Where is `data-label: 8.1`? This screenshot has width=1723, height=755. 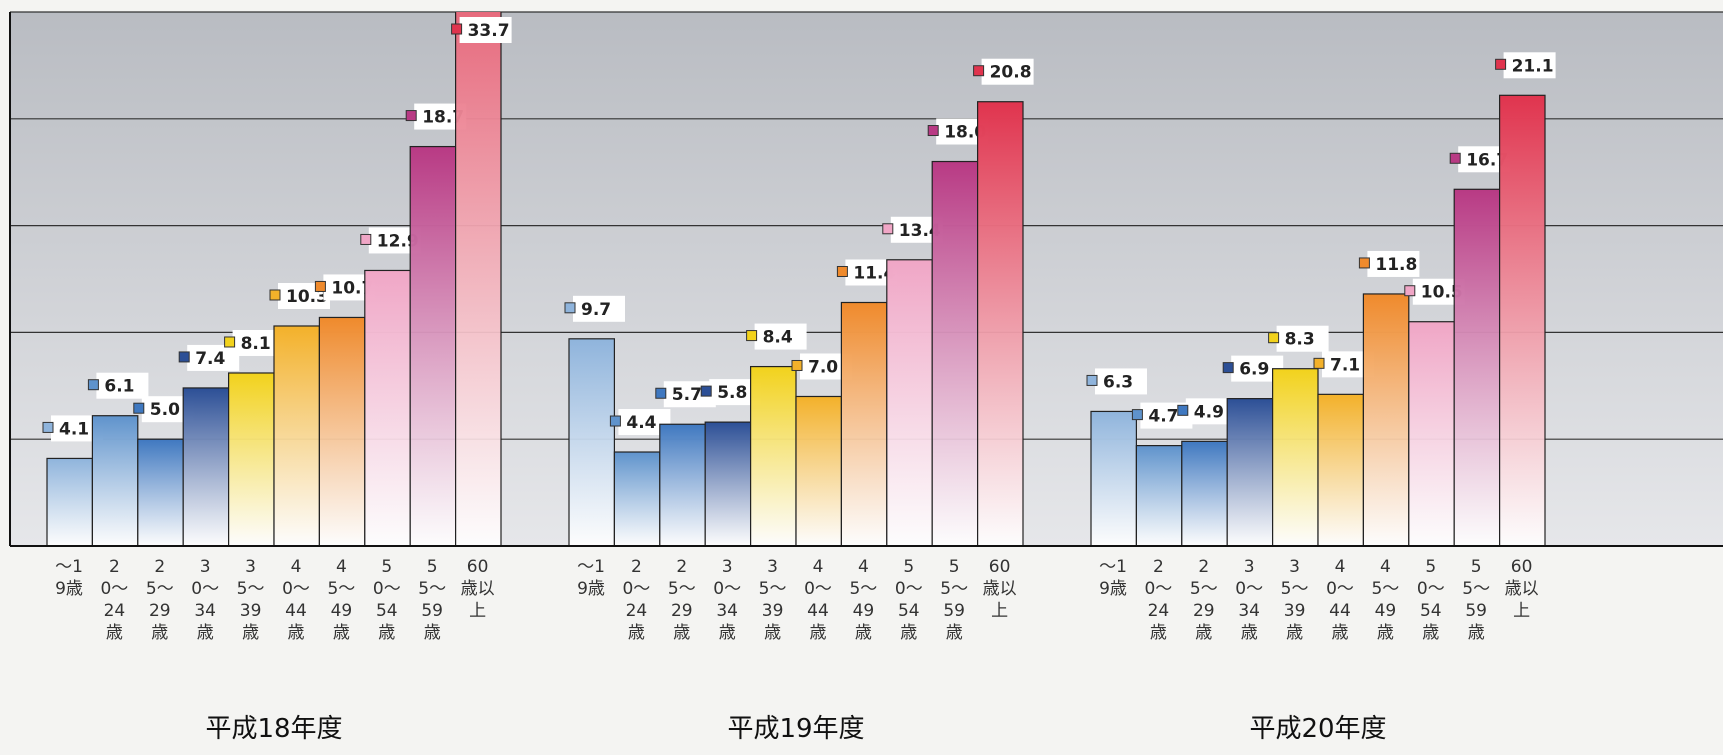 data-label: 8.1 is located at coordinates (256, 344).